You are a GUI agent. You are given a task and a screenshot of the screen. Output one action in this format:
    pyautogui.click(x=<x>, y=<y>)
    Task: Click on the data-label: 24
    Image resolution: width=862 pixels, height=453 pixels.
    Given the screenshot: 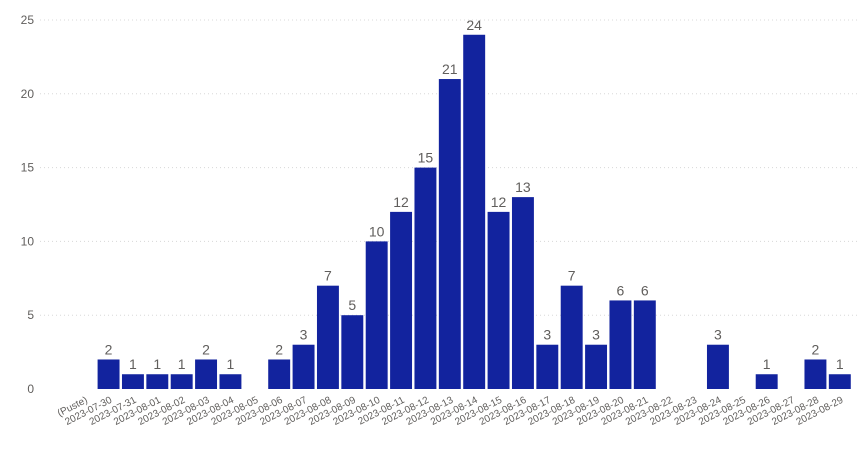 What is the action you would take?
    pyautogui.click(x=474, y=25)
    